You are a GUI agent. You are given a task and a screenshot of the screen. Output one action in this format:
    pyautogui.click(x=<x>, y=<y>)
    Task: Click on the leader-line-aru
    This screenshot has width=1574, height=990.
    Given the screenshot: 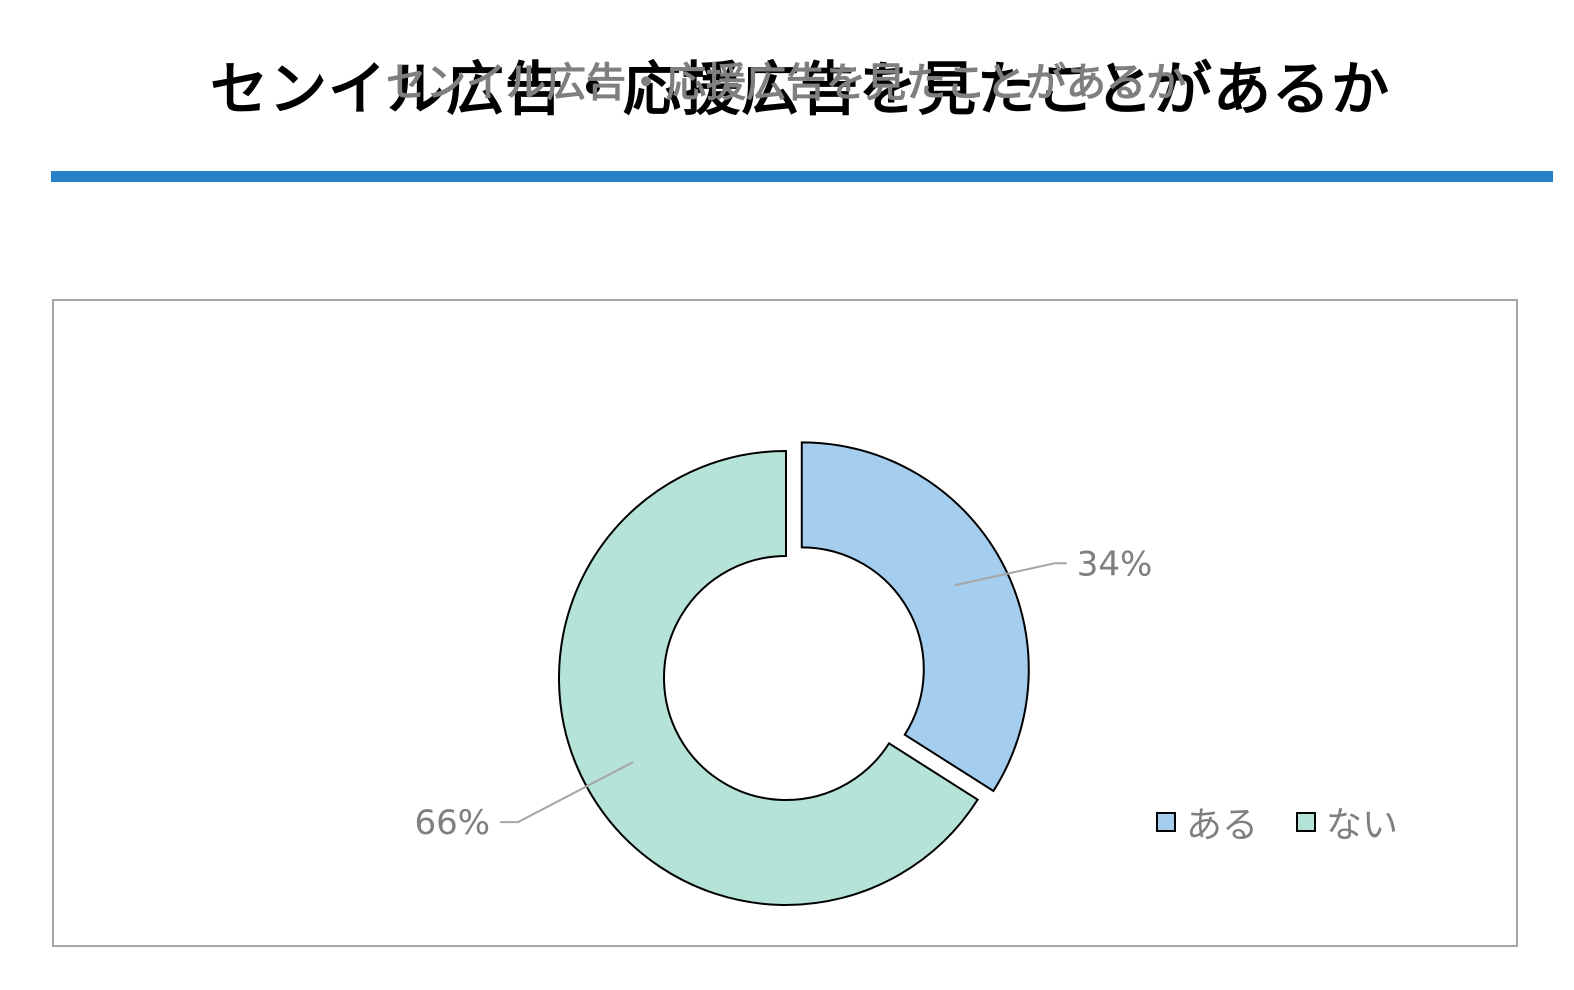 What is the action you would take?
    pyautogui.click(x=1010, y=574)
    